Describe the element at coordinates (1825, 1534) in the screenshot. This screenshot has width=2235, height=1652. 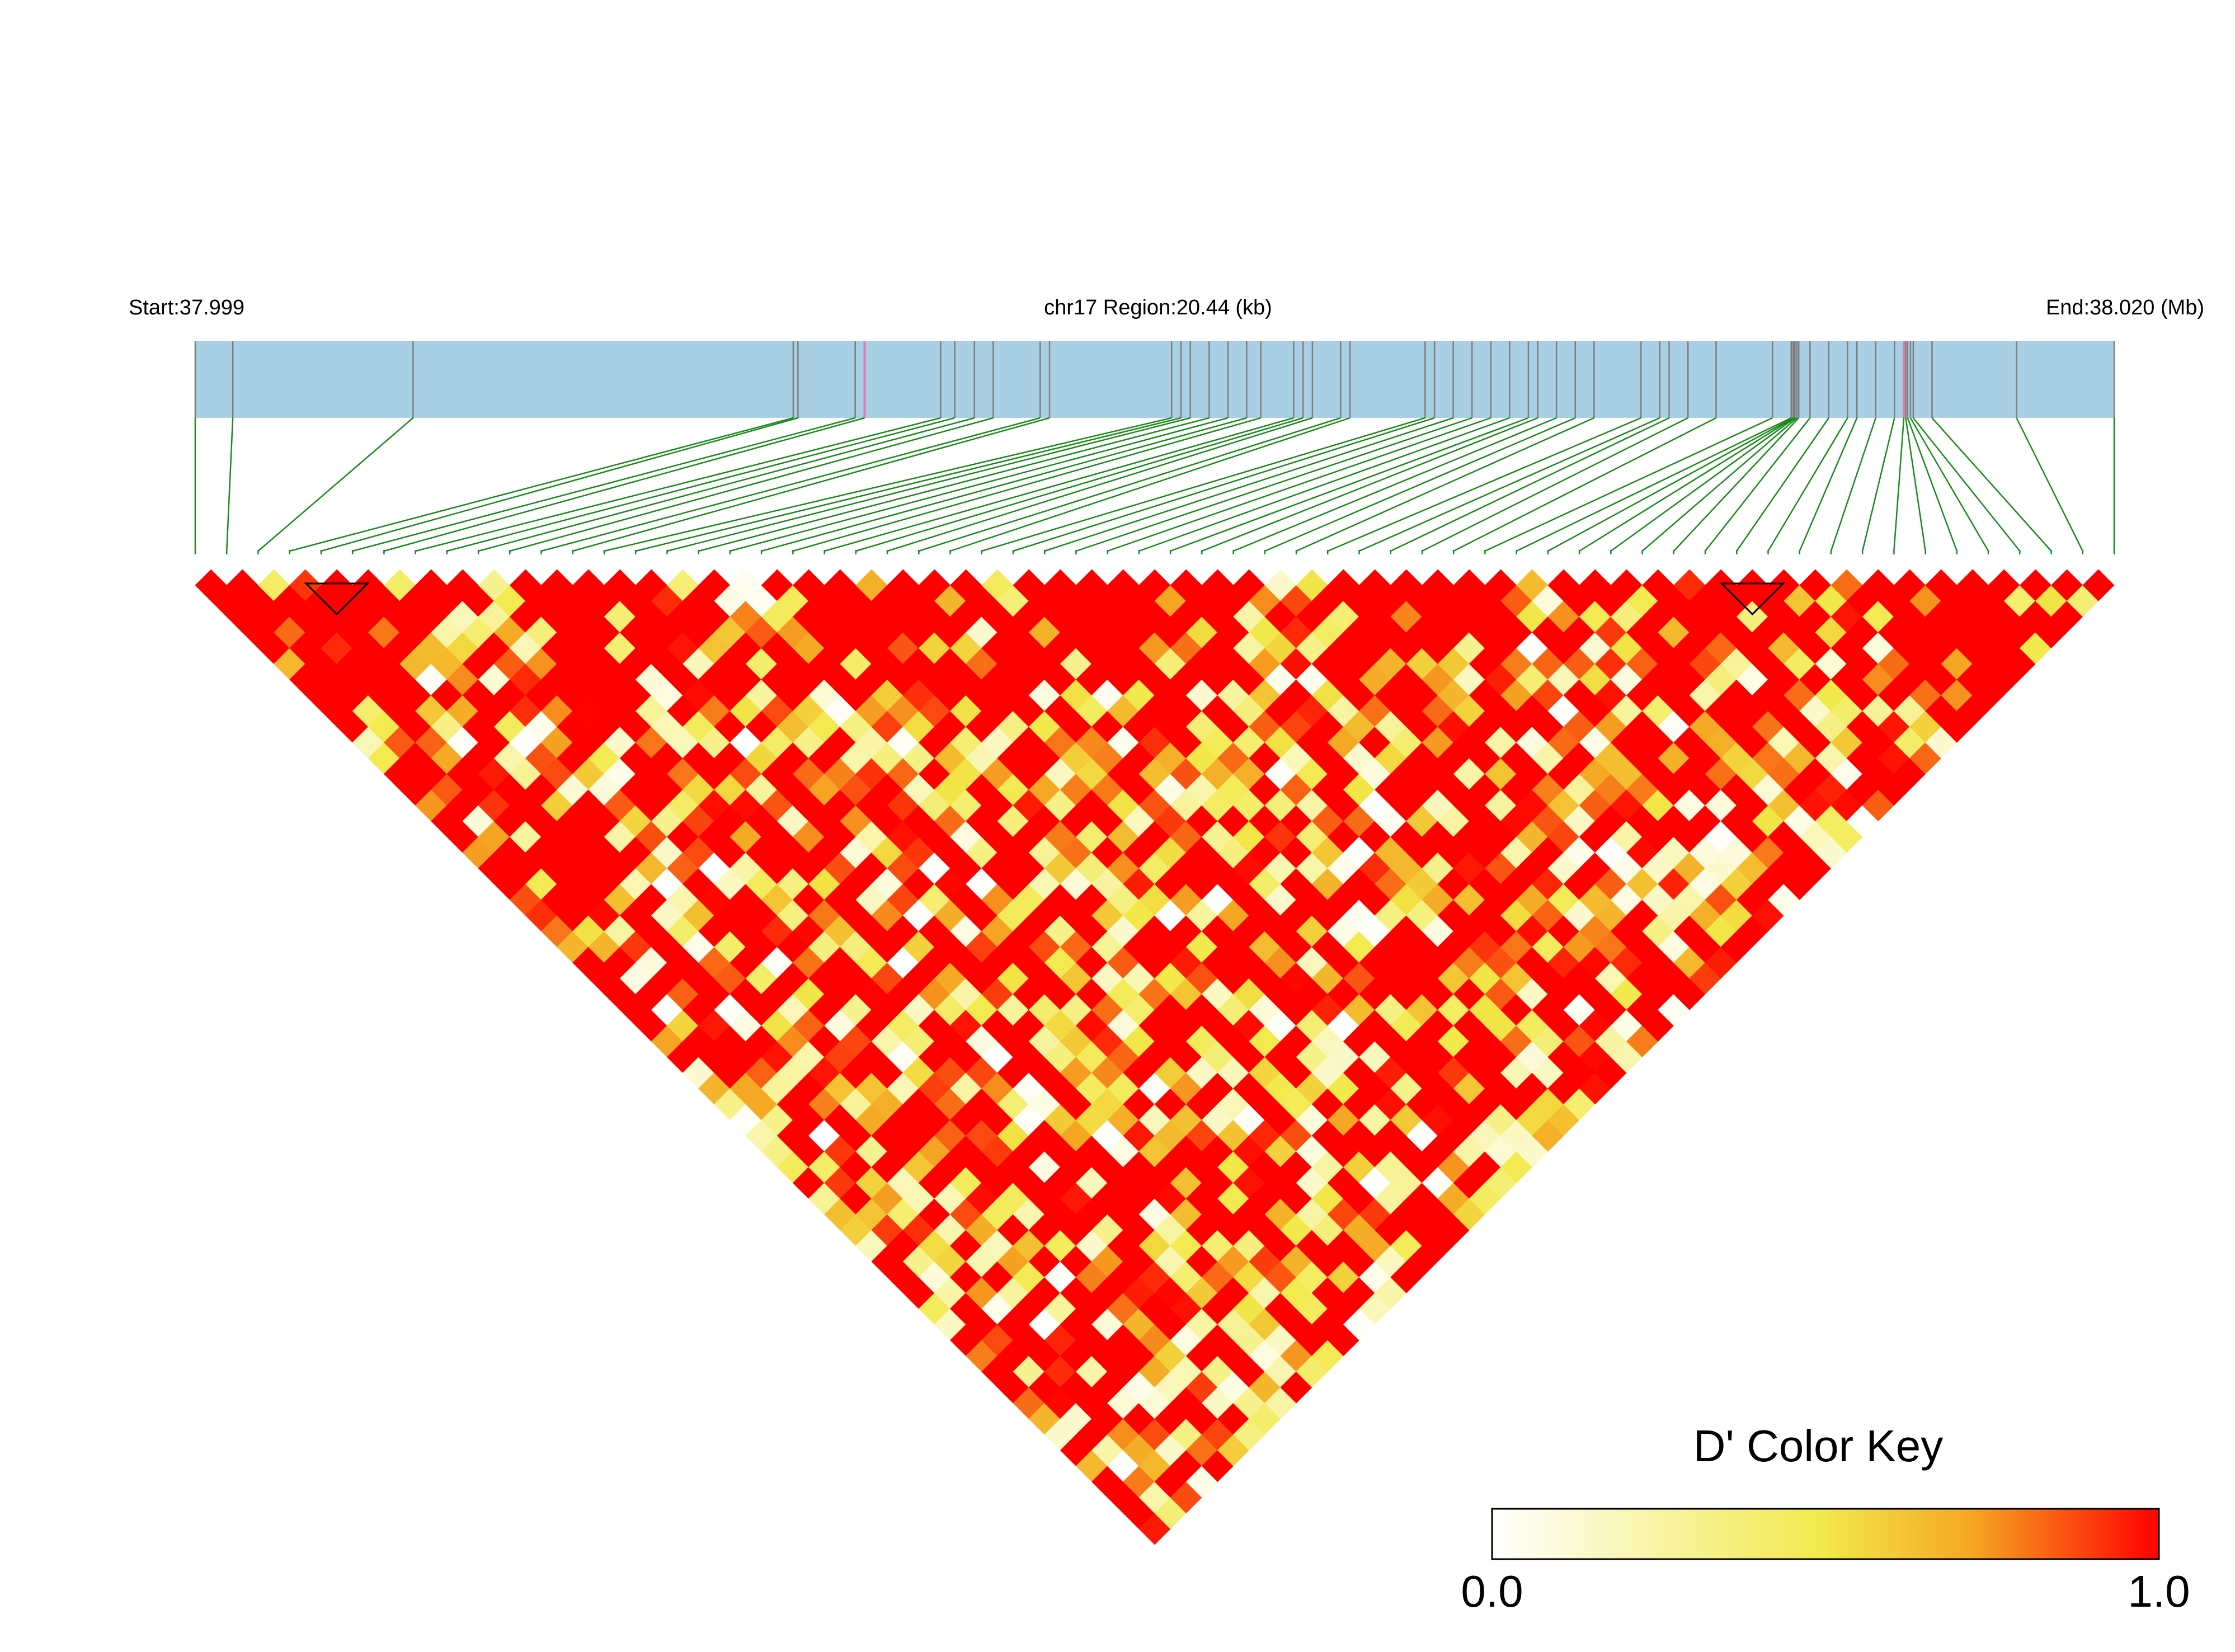
I see `color-key-bar` at that location.